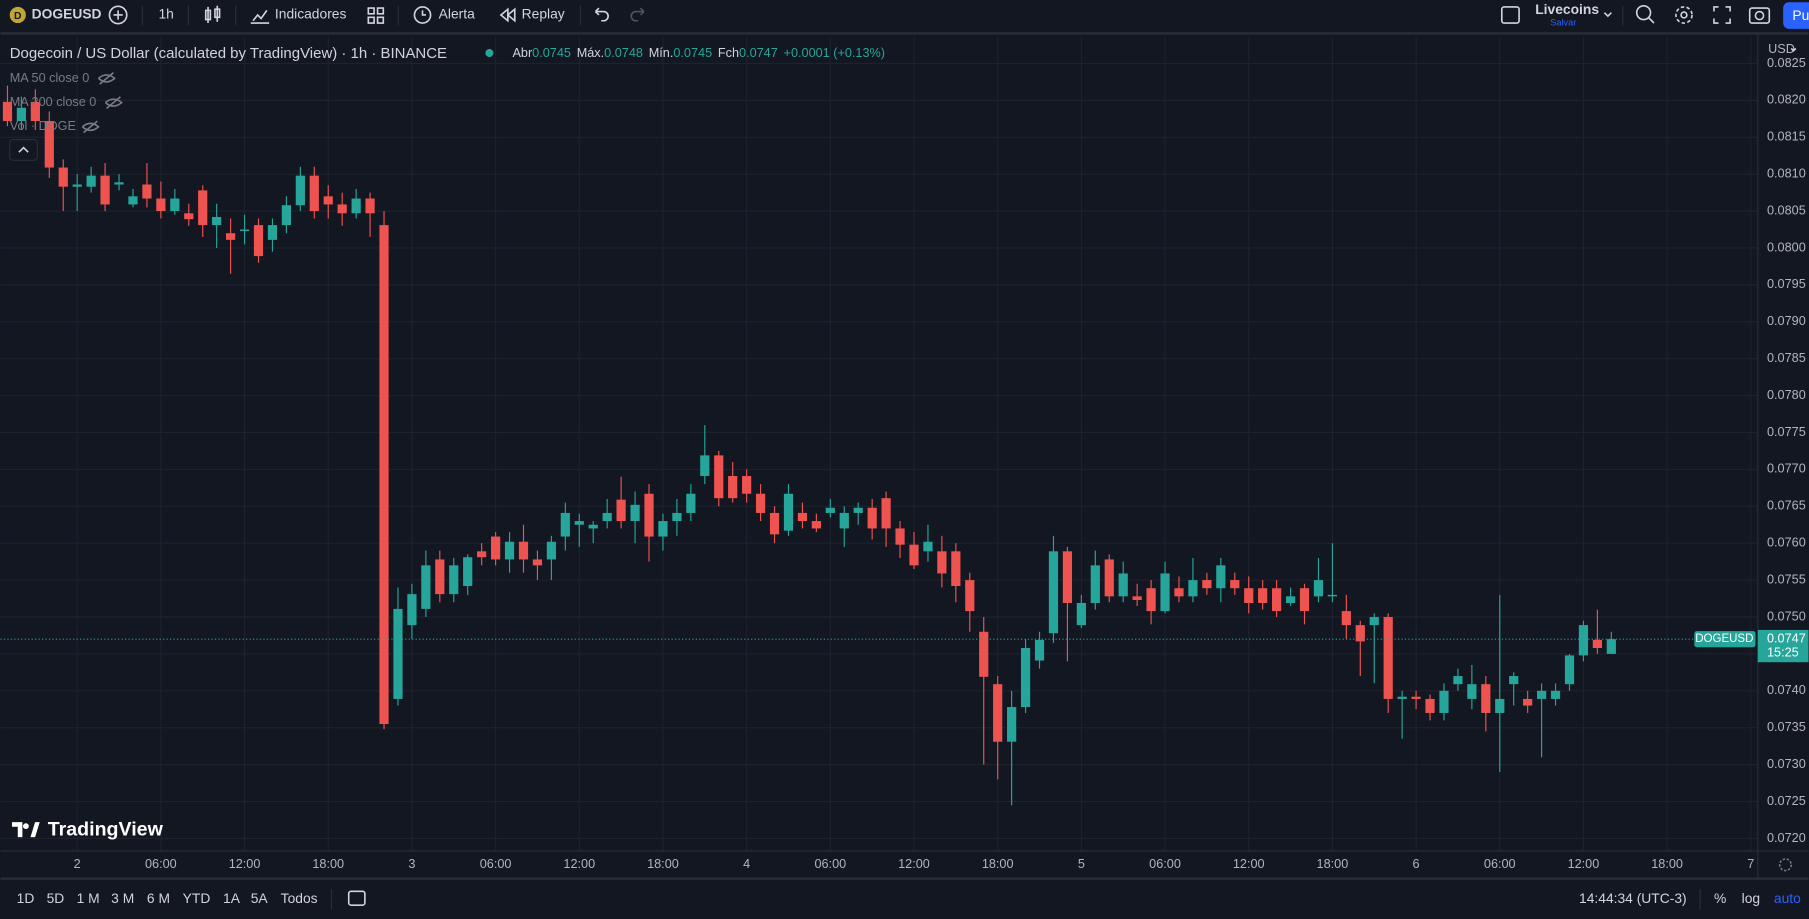  Describe the element at coordinates (728, 54) in the screenshot. I see `close-label: Fch` at that location.